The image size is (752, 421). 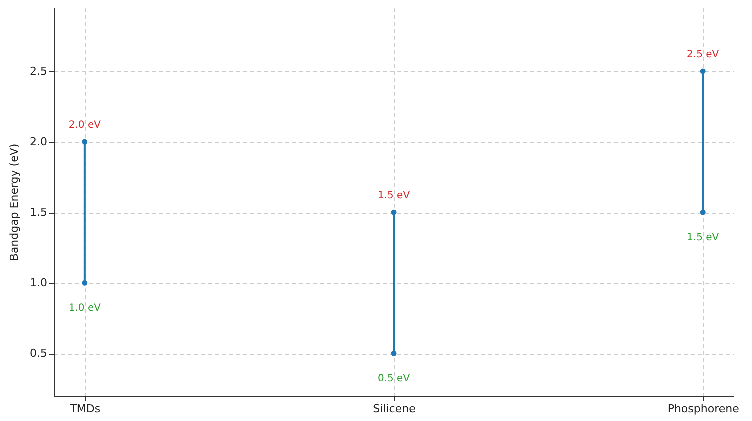 What do you see at coordinates (704, 409) in the screenshot?
I see `x-tick-label: Phosphorene` at bounding box center [704, 409].